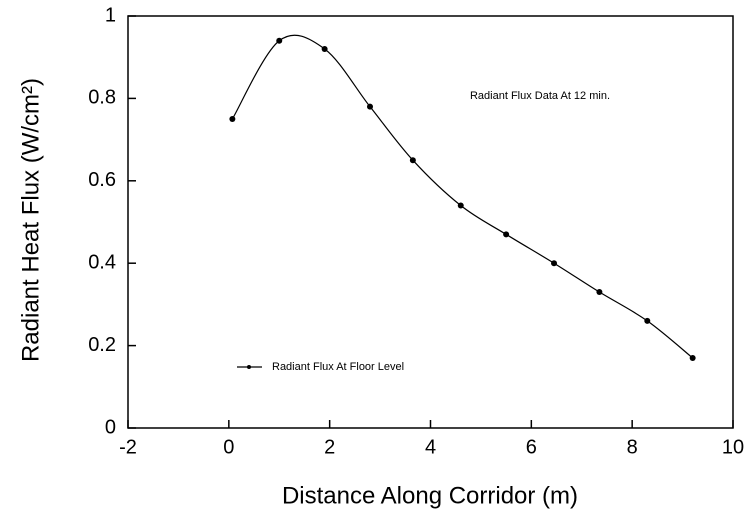 The image size is (747, 527). I want to click on y-tick-label: 0.4, so click(102, 262).